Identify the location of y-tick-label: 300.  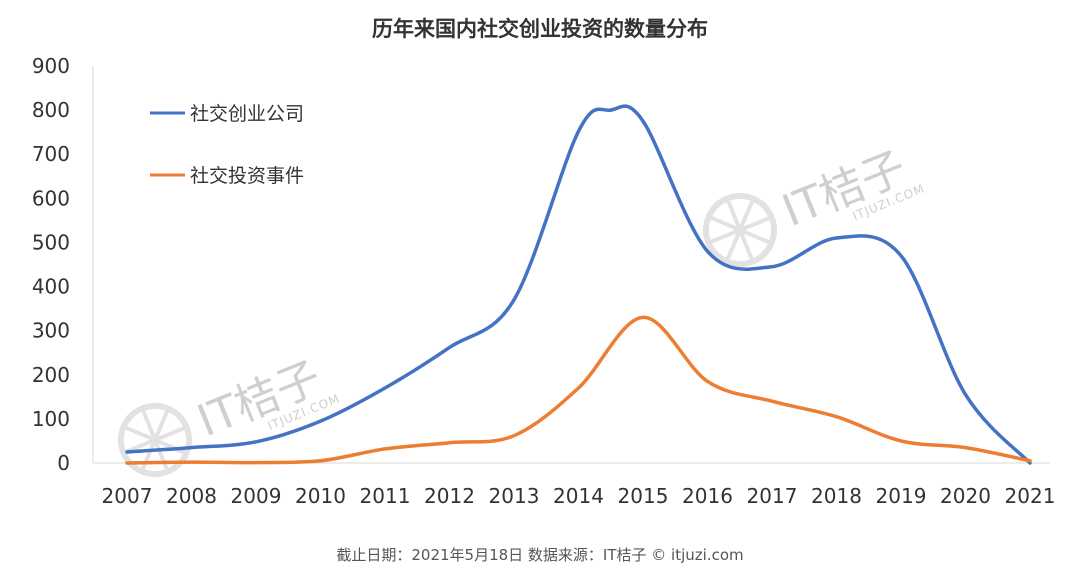
(51, 331).